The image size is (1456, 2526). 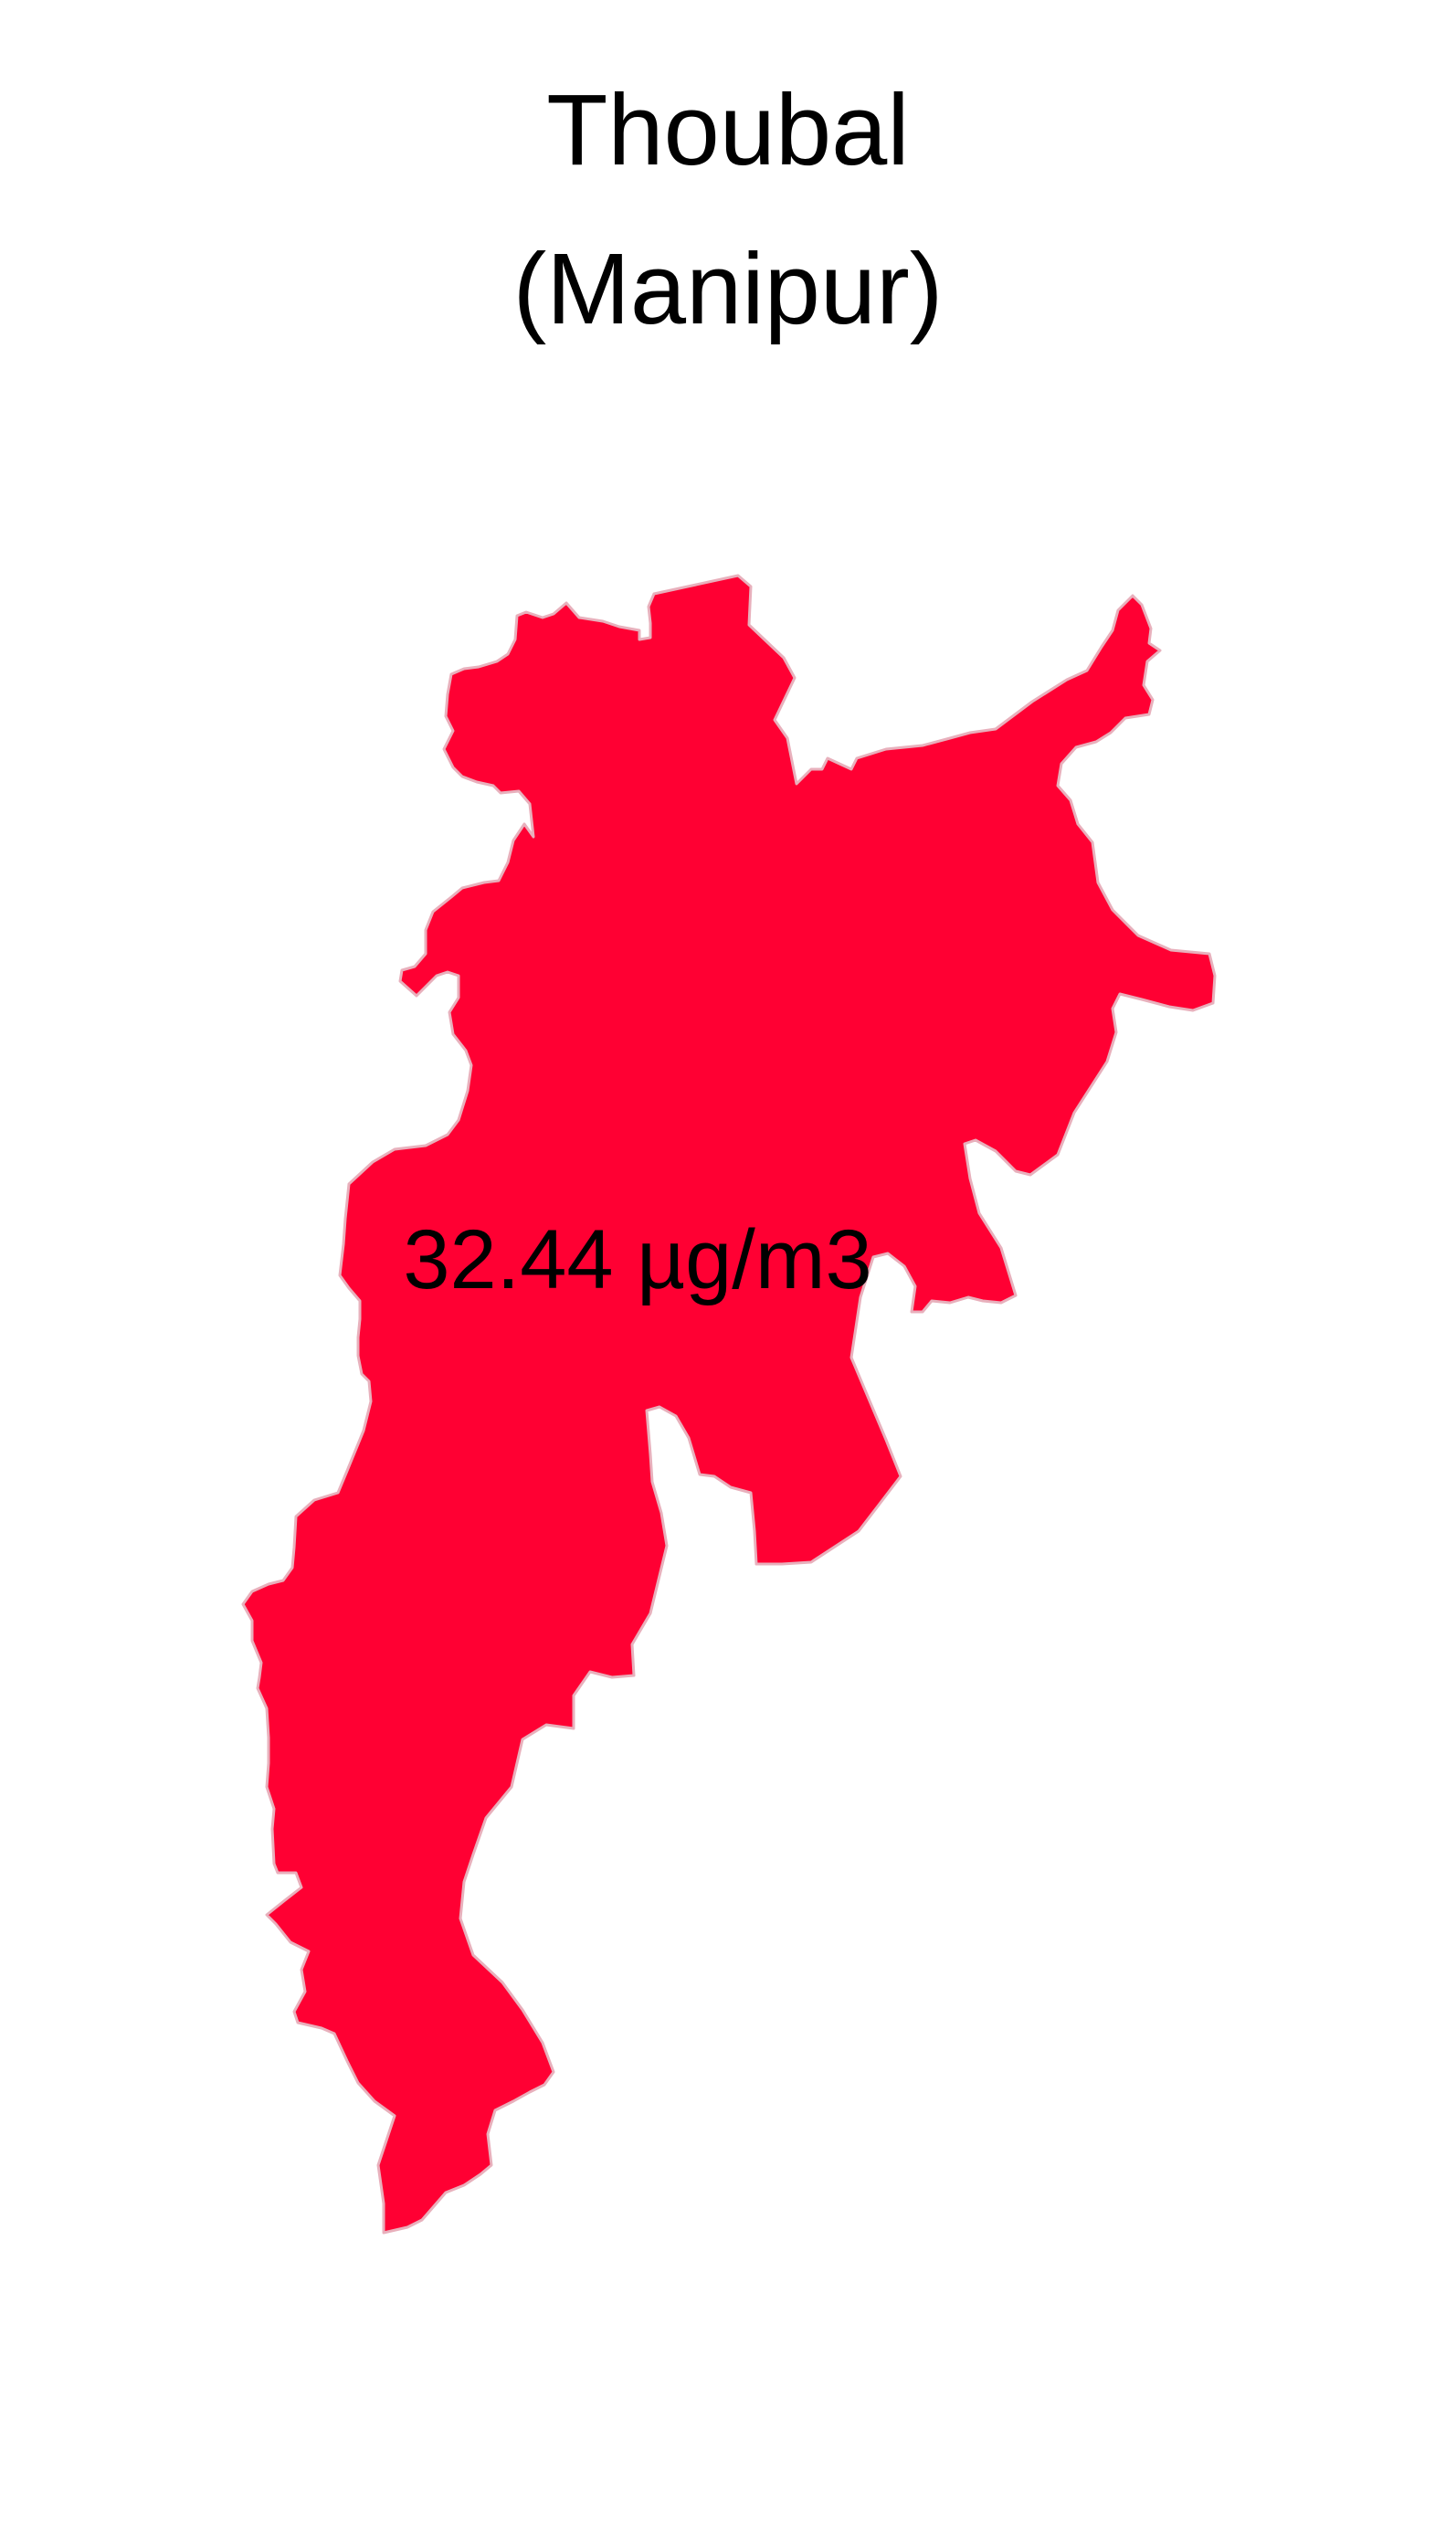 What do you see at coordinates (637, 1259) in the screenshot?
I see `pm25-value-label: 32.44 µg/m3` at bounding box center [637, 1259].